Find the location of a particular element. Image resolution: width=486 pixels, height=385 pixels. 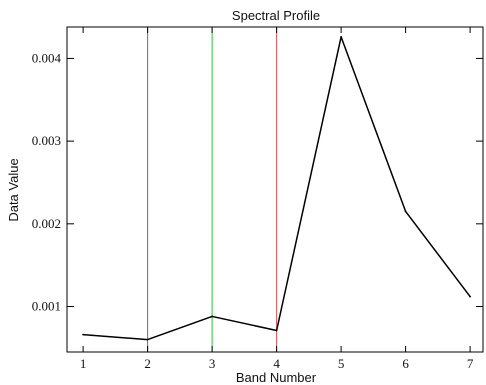

x-tick-label-3: 3 is located at coordinates (212, 363).